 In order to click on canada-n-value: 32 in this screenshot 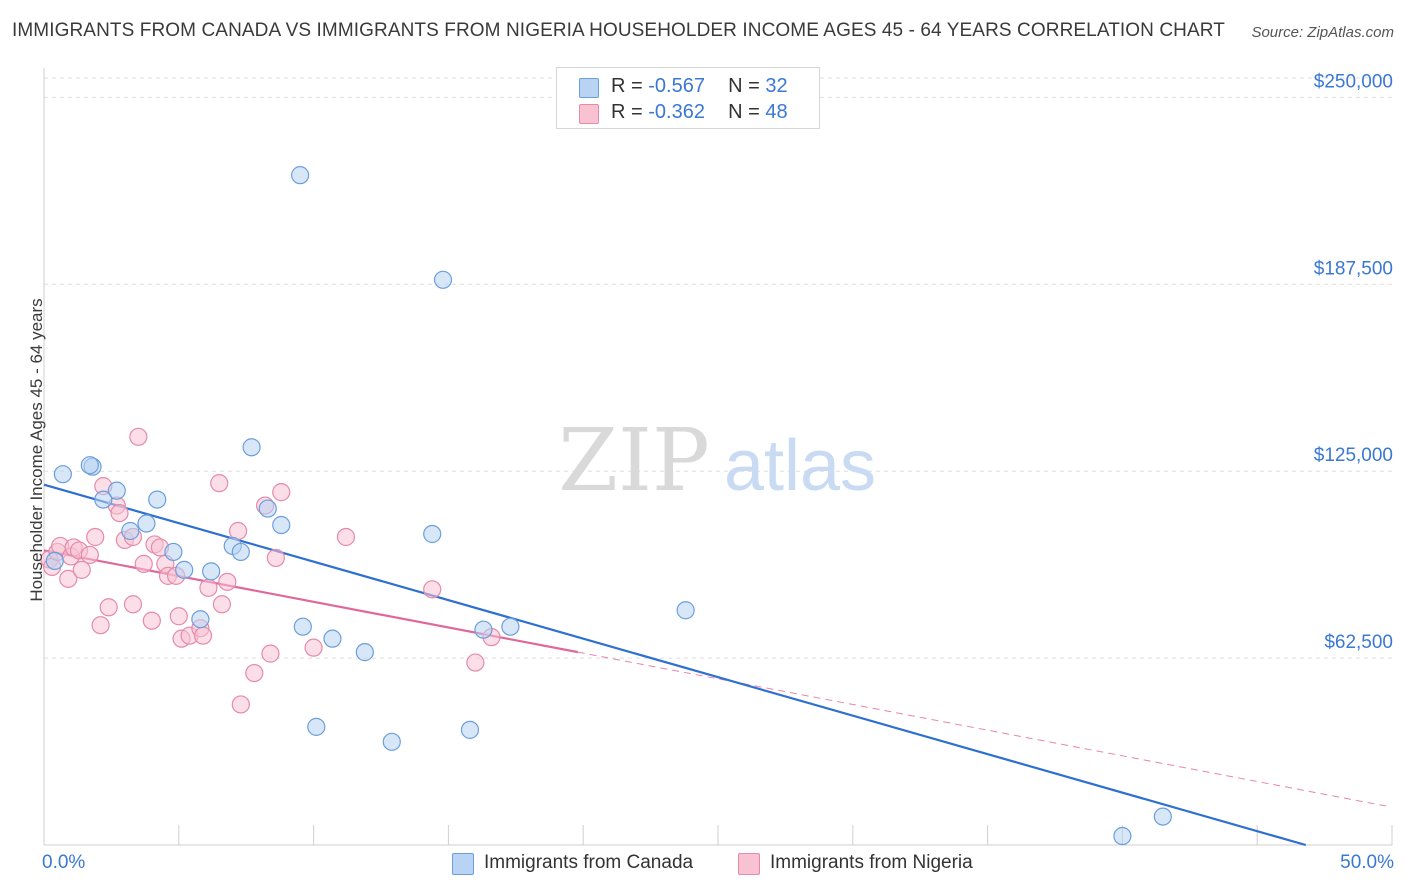, I will do `click(776, 86)`.